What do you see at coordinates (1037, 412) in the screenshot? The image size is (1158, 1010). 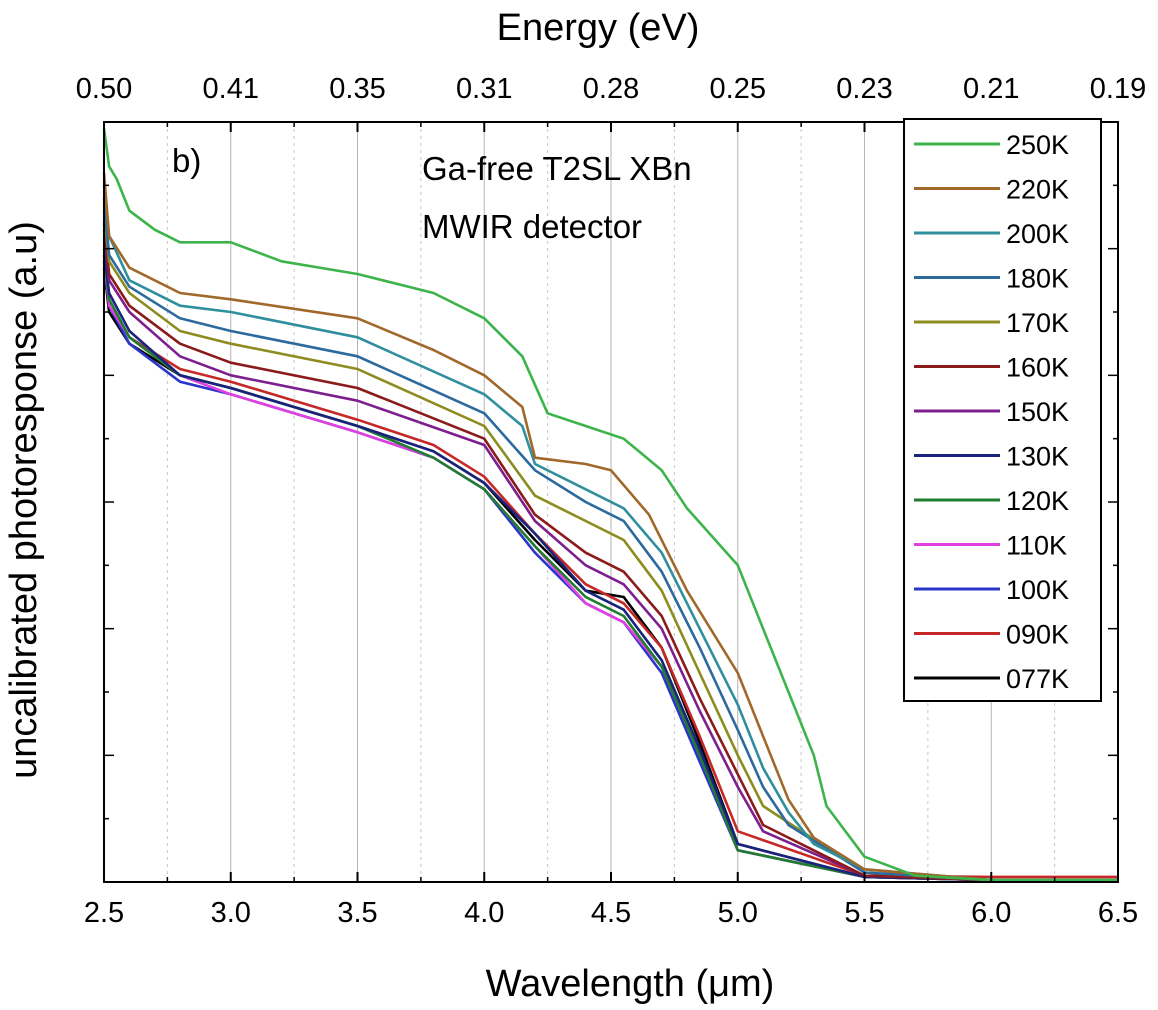 I see `legend-label-150K: 150K` at bounding box center [1037, 412].